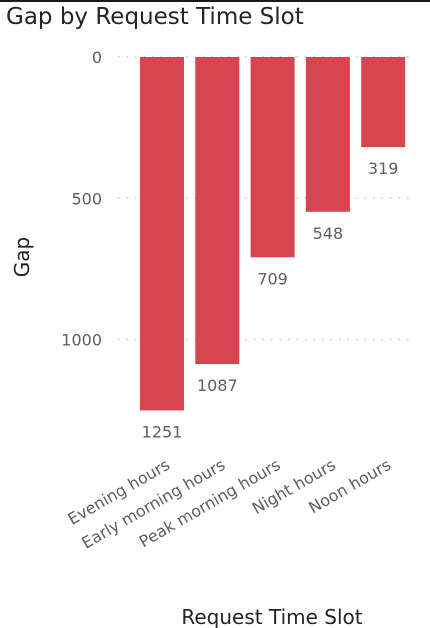  Describe the element at coordinates (217, 385) in the screenshot. I see `data-label: 1087` at that location.